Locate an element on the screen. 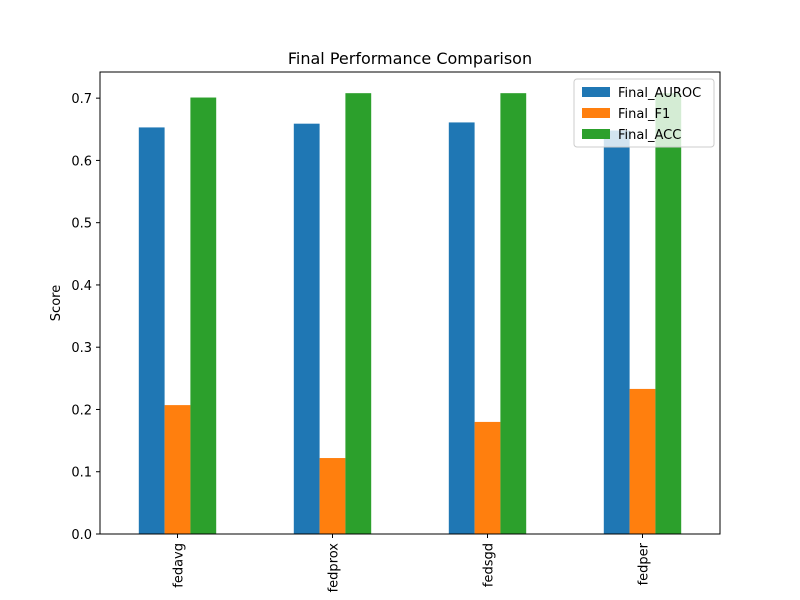 The height and width of the screenshot is (600, 800). legend: Final_AUROC Final_F1 Final_ACC is located at coordinates (644, 113).